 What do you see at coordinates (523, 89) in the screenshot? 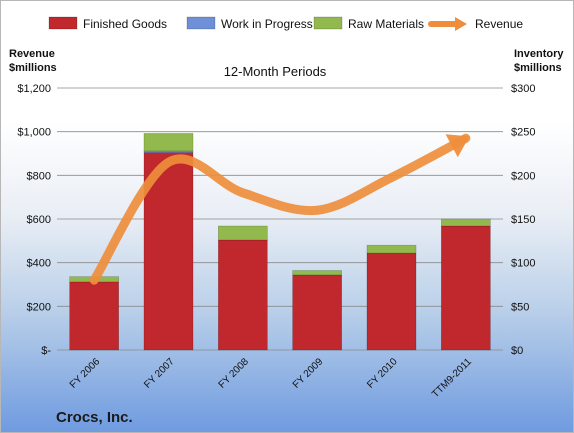
I see `right-tick-label: $300` at bounding box center [523, 89].